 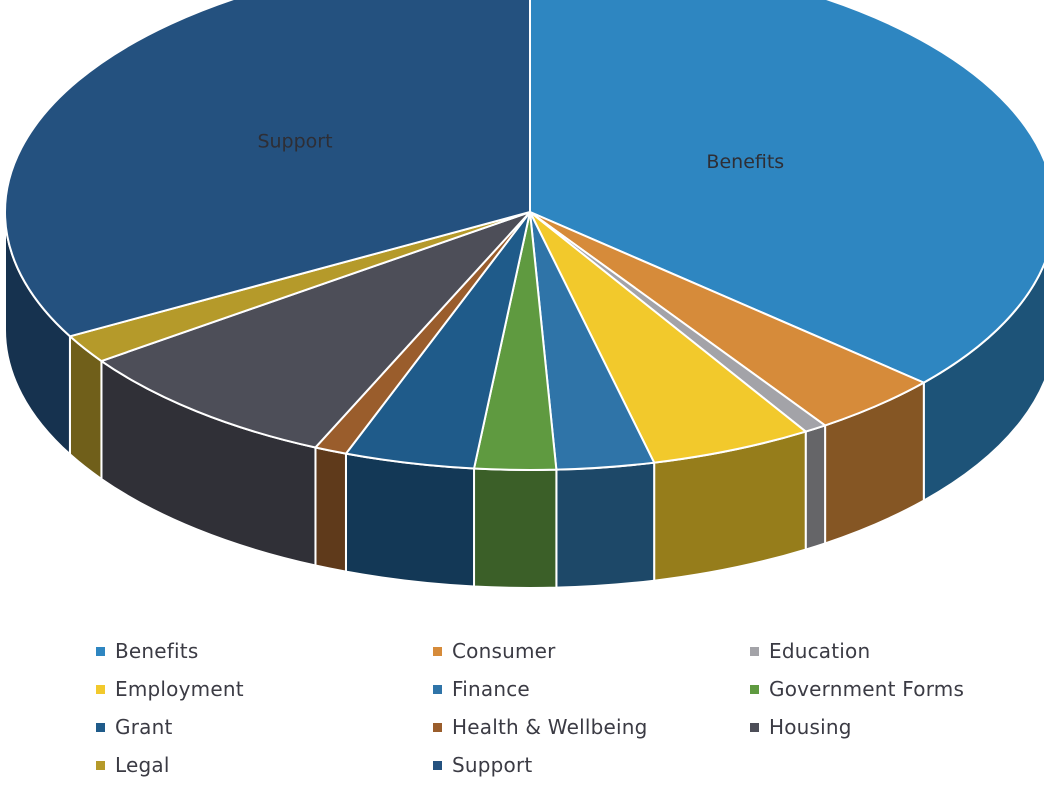 I want to click on pie-side-grant, so click(x=410, y=520).